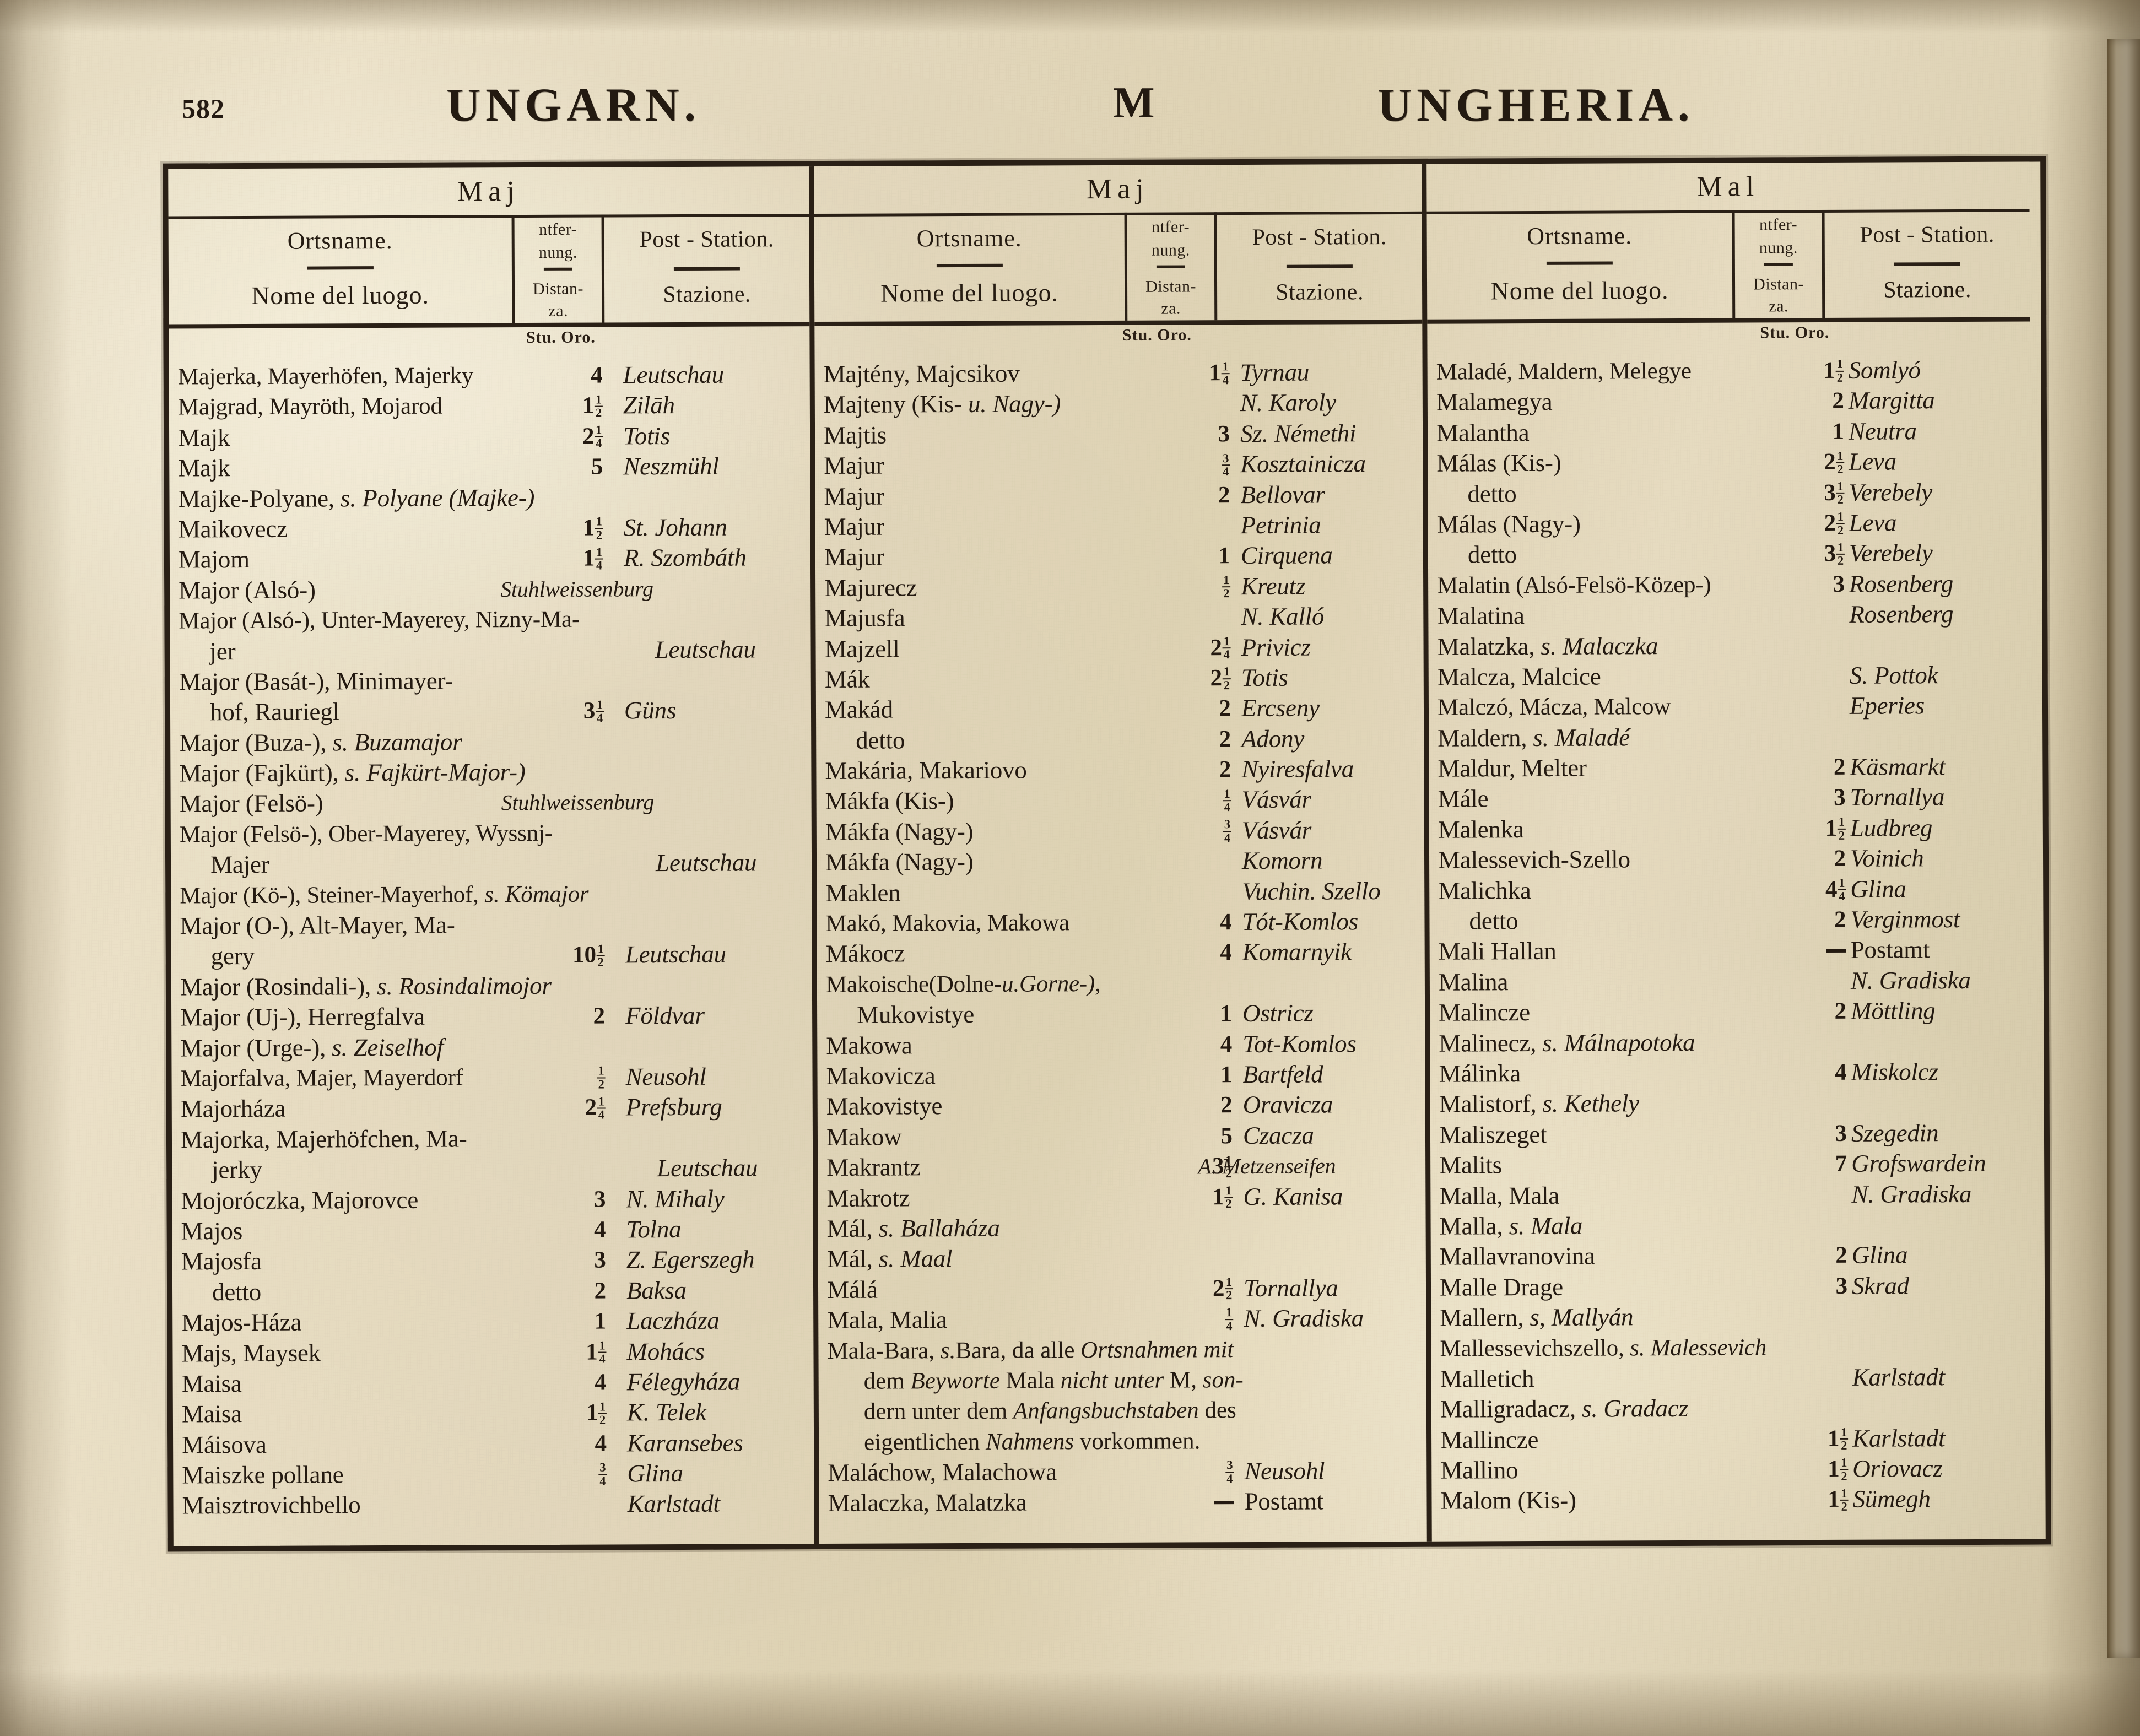  Describe the element at coordinates (1276, 800) in the screenshot. I see `post-station-cell: Vásvár` at that location.